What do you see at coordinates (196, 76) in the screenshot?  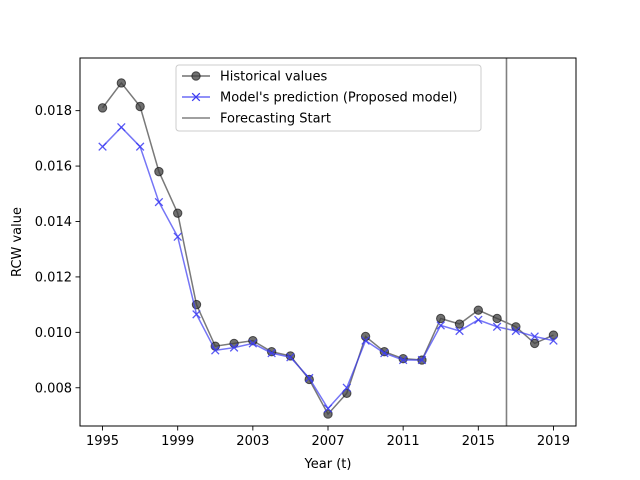 I see `legend-marker-historical` at bounding box center [196, 76].